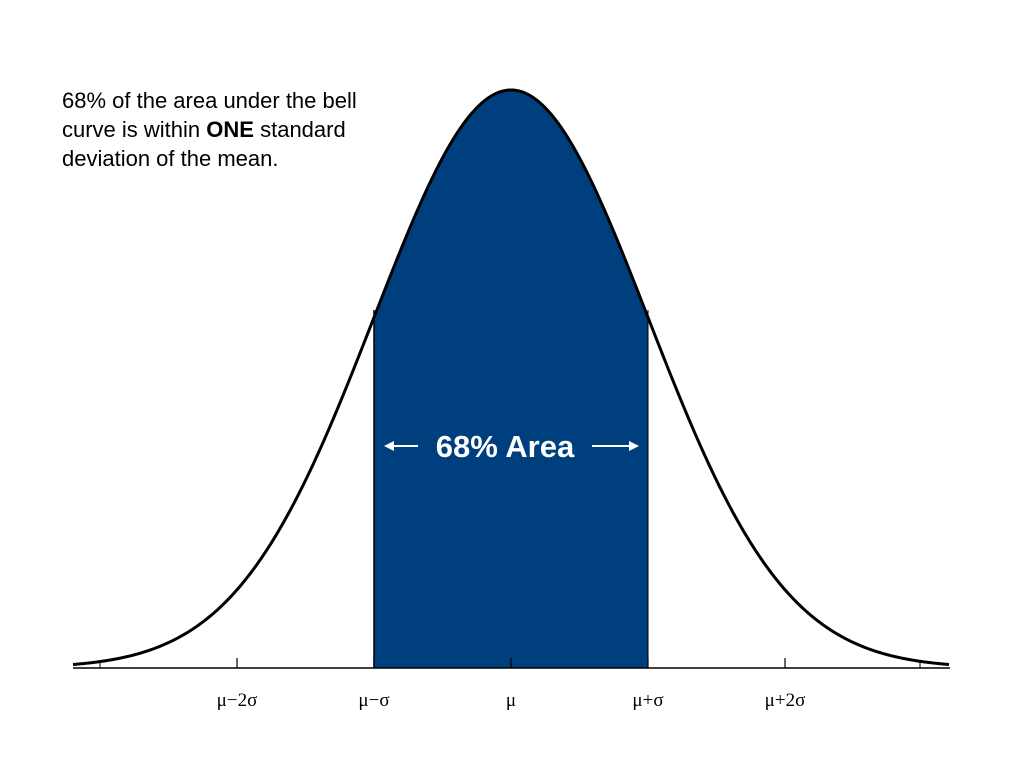 Image resolution: width=1024 pixels, height=768 pixels. What do you see at coordinates (230, 129) in the screenshot?
I see `description-emphasis: ONE` at bounding box center [230, 129].